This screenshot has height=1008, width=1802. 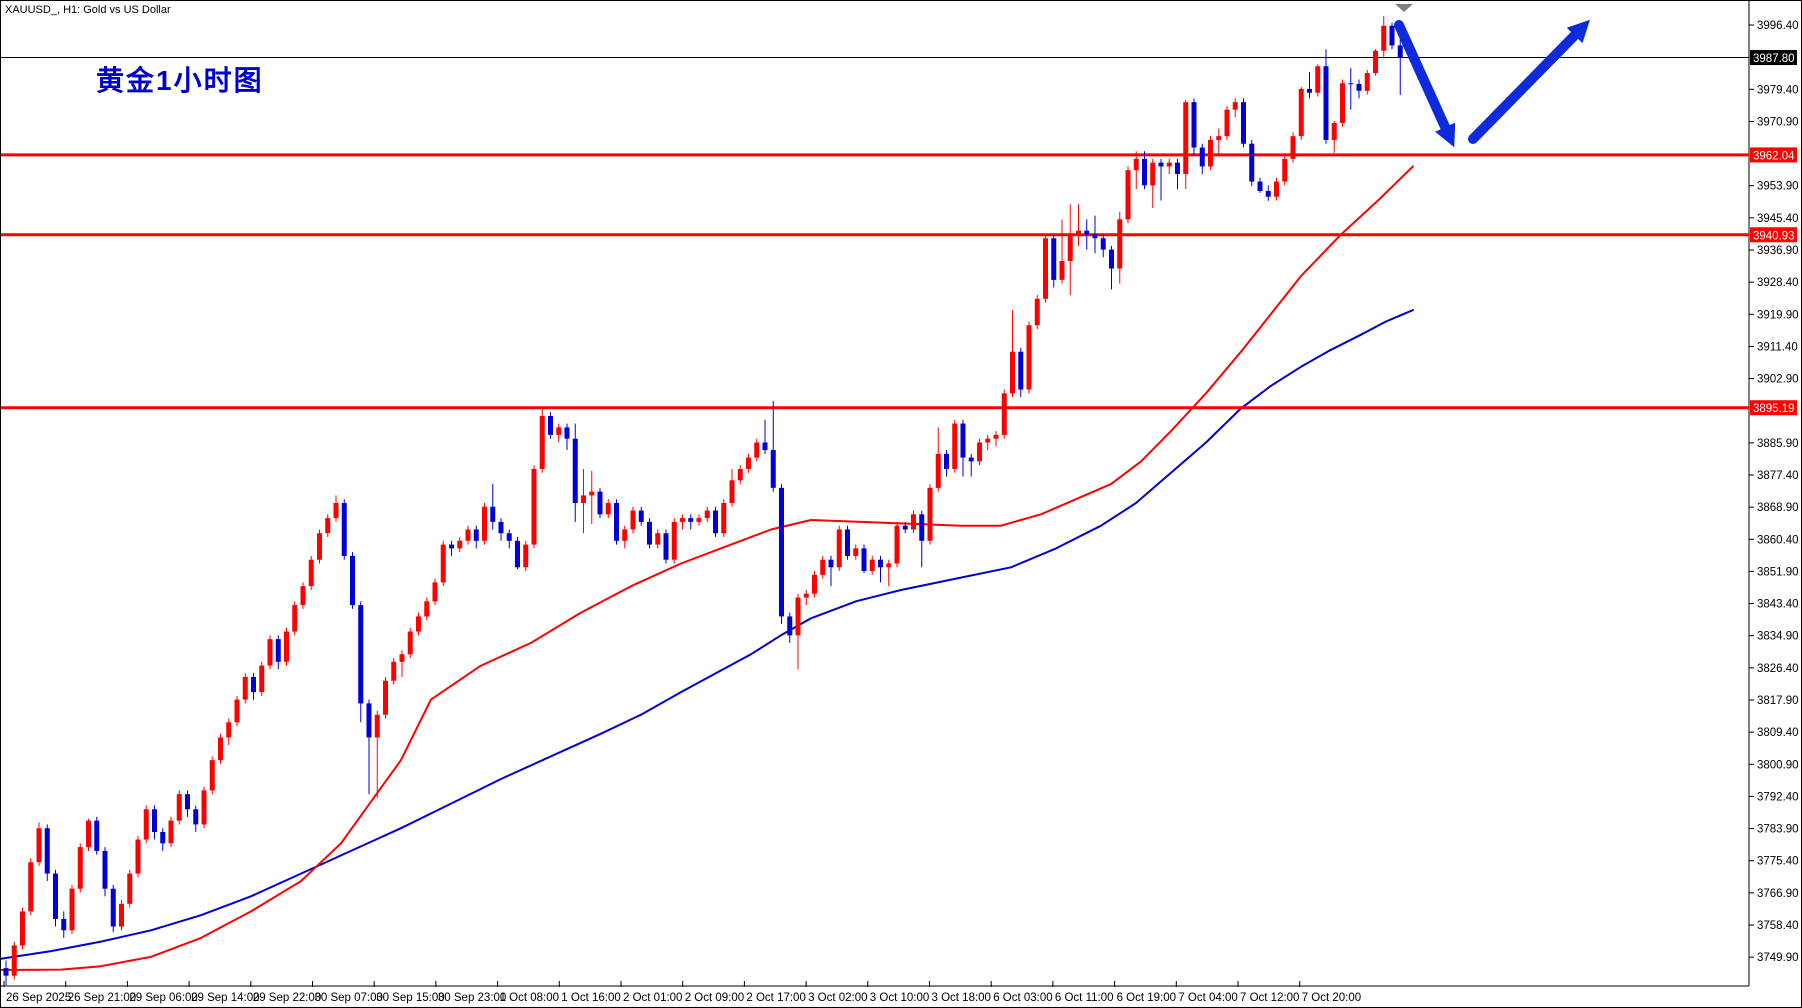 What do you see at coordinates (1778, 605) in the screenshot?
I see `price-tick-label: 3843.40` at bounding box center [1778, 605].